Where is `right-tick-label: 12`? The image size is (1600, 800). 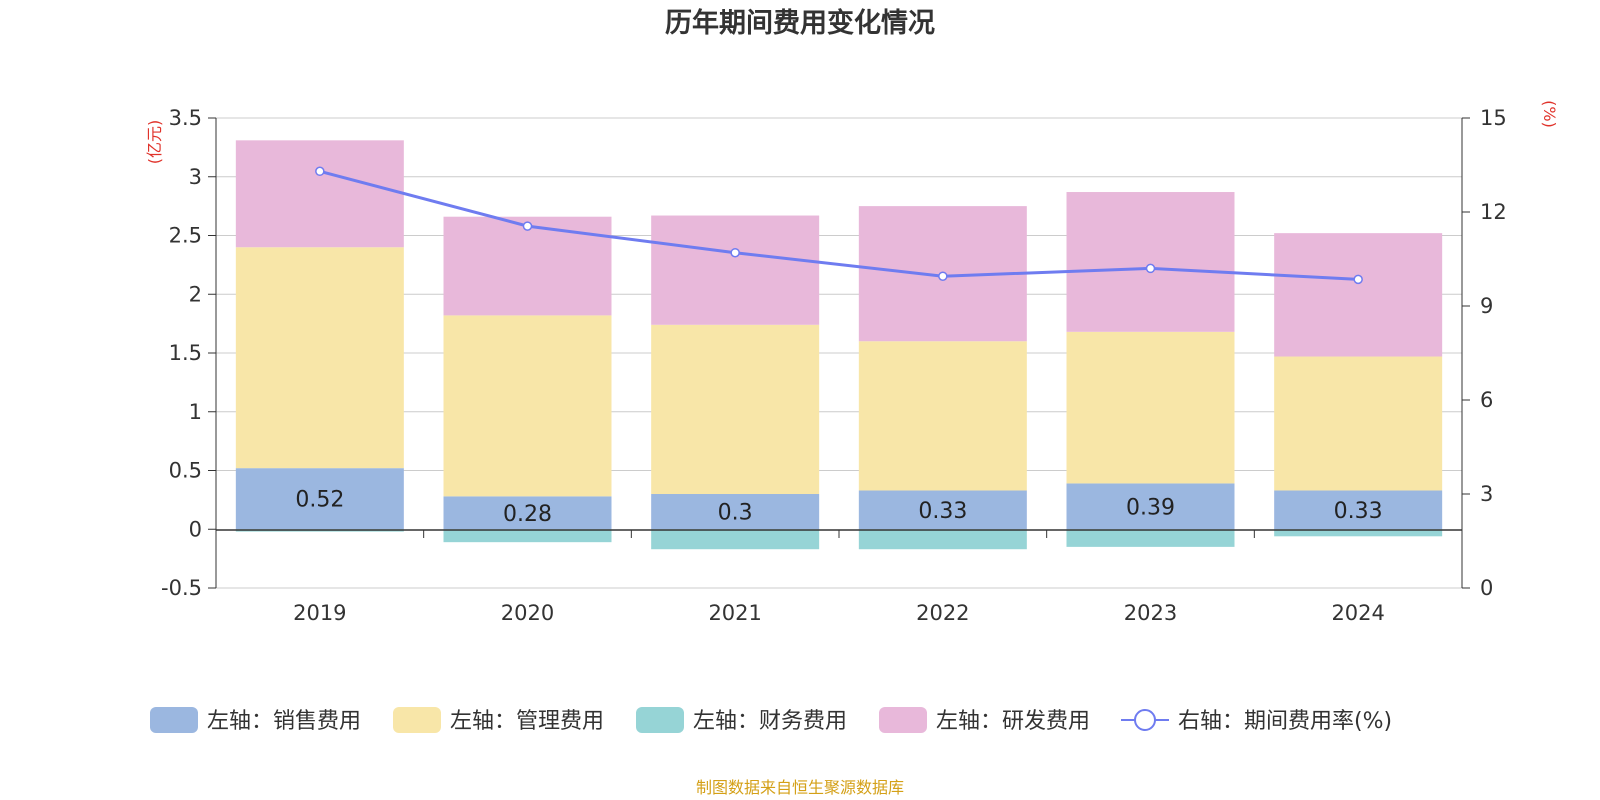
right-tick-label: 12 is located at coordinates (1493, 212).